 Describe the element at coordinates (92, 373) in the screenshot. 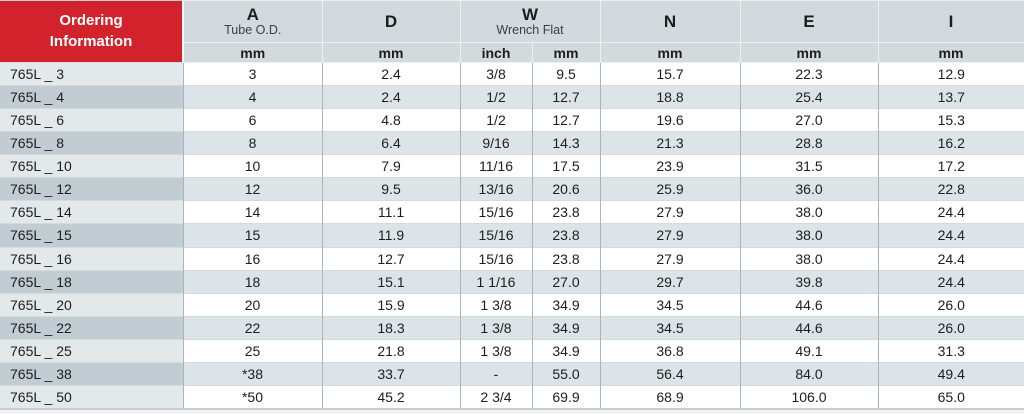

I see `part-number-cell: 765L _ 38` at that location.